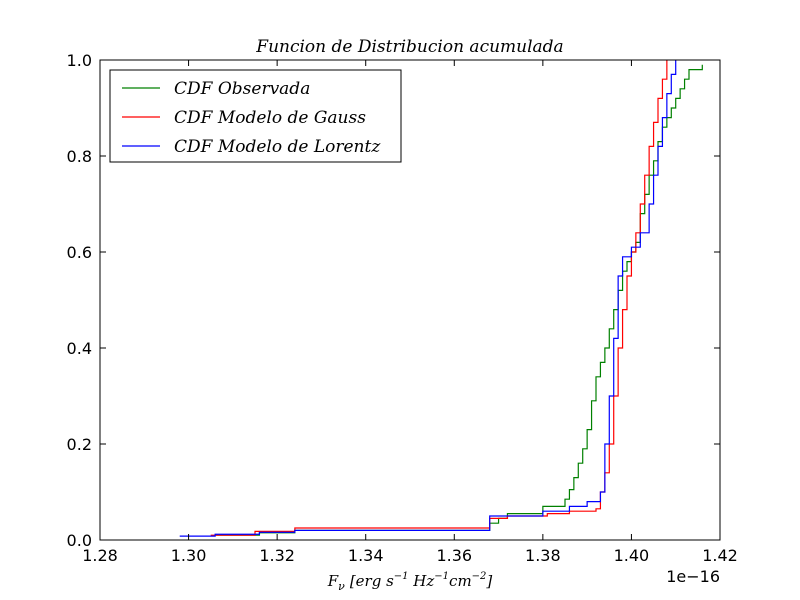  What do you see at coordinates (409, 47) in the screenshot?
I see `chart-title: Funcion de Distribucion acumulada` at bounding box center [409, 47].